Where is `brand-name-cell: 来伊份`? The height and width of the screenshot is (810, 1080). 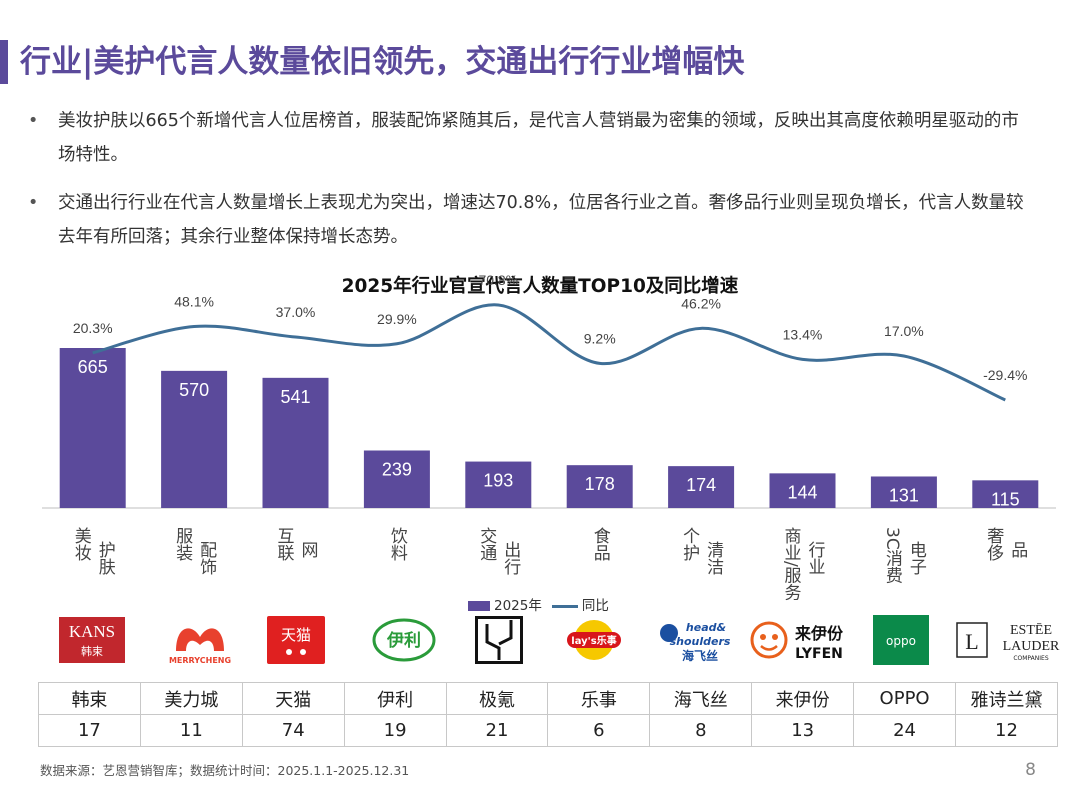
brand-name-cell: 来伊份 is located at coordinates (803, 698).